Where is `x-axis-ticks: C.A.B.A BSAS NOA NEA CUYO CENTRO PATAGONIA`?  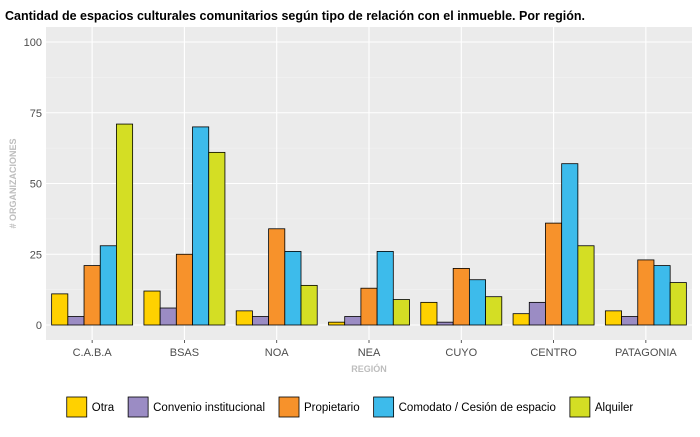
x-axis-ticks: C.A.B.A BSAS NOA NEA CUYO CENTRO PATAGONIA is located at coordinates (375, 349).